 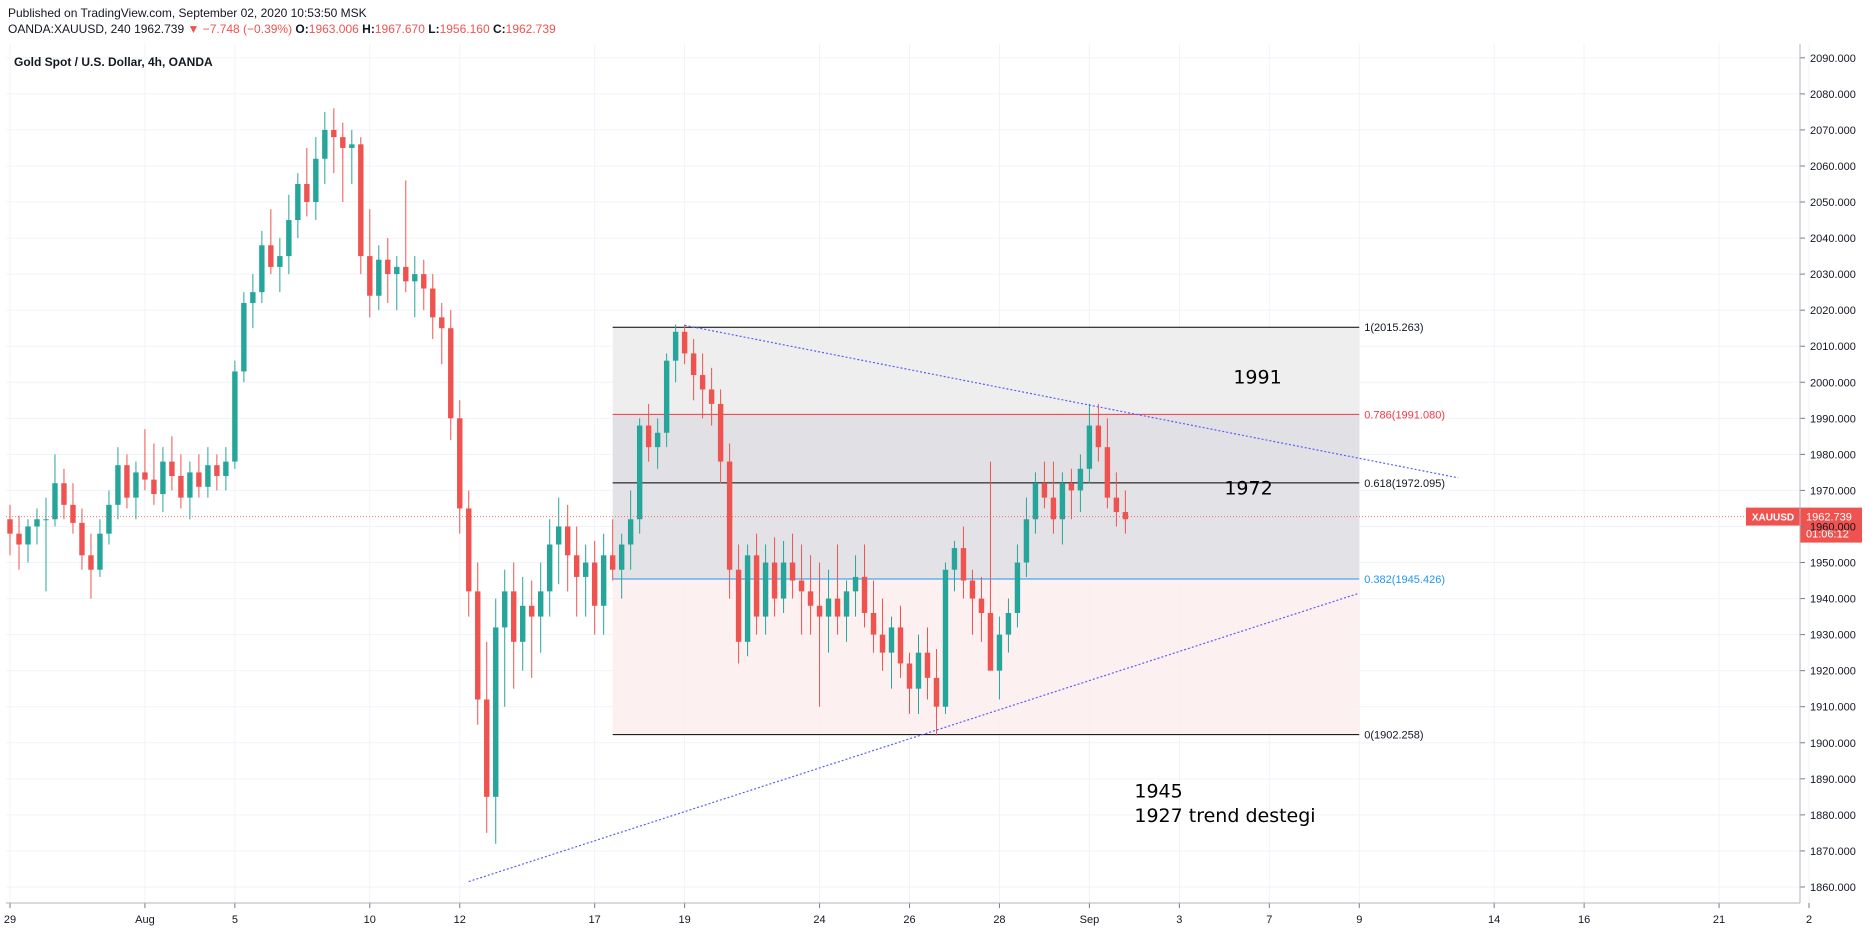 I want to click on open-label: O:, so click(x=302, y=29).